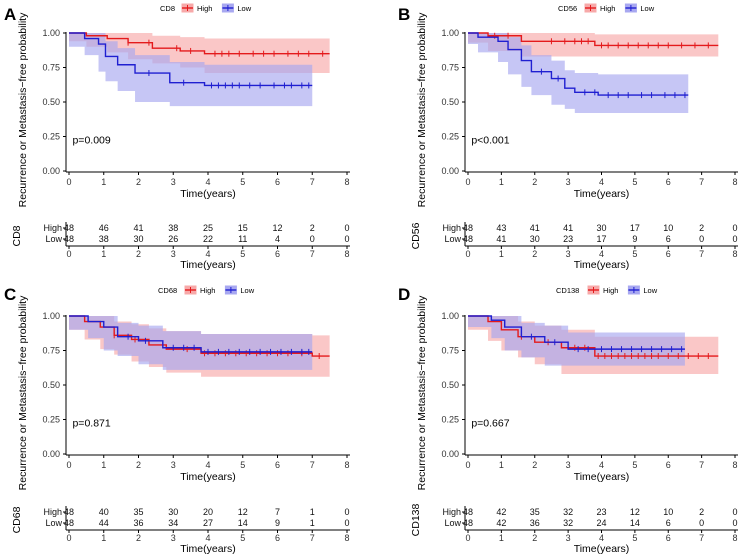 This screenshot has width=752, height=557. Describe the element at coordinates (734, 228) in the screenshot. I see `risk-count-high: 0` at that location.